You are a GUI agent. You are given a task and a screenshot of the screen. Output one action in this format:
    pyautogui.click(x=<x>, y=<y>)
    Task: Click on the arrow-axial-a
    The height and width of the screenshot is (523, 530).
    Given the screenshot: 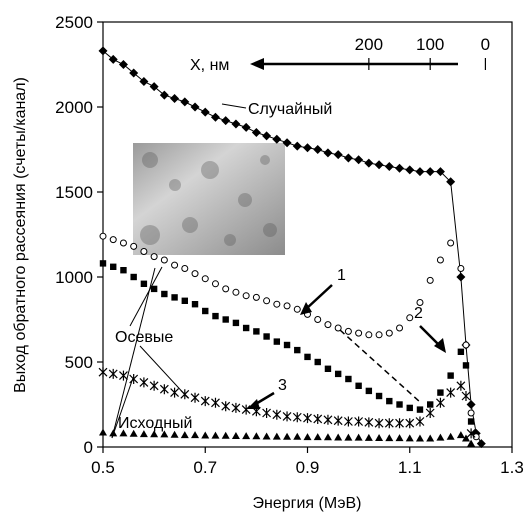 What is the action you would take?
    pyautogui.click(x=146, y=296)
    